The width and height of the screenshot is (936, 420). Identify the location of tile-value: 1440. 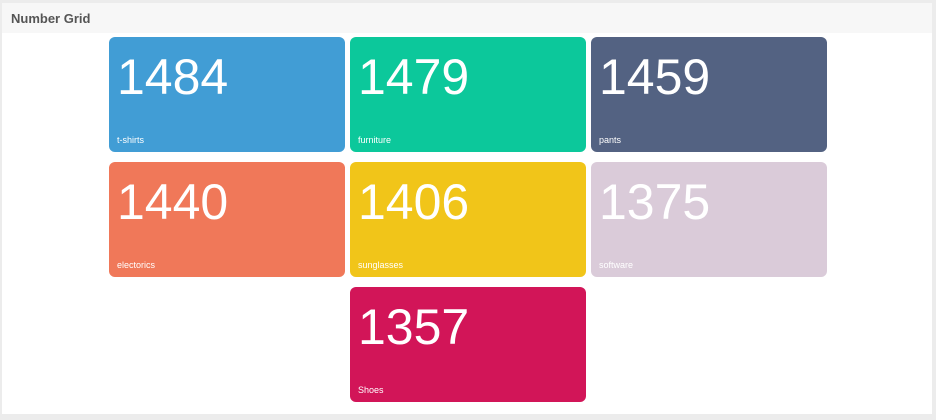
(173, 202).